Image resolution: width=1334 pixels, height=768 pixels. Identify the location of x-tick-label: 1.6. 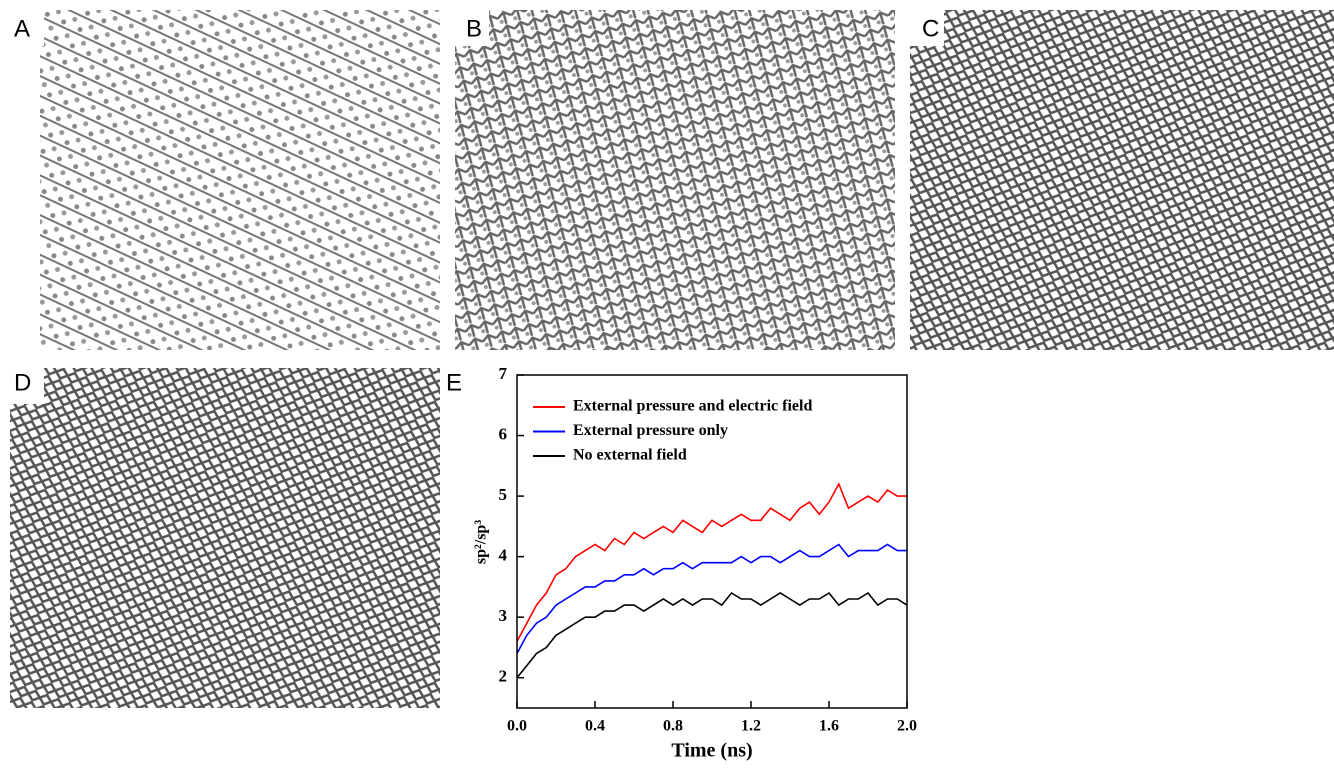
(829, 726).